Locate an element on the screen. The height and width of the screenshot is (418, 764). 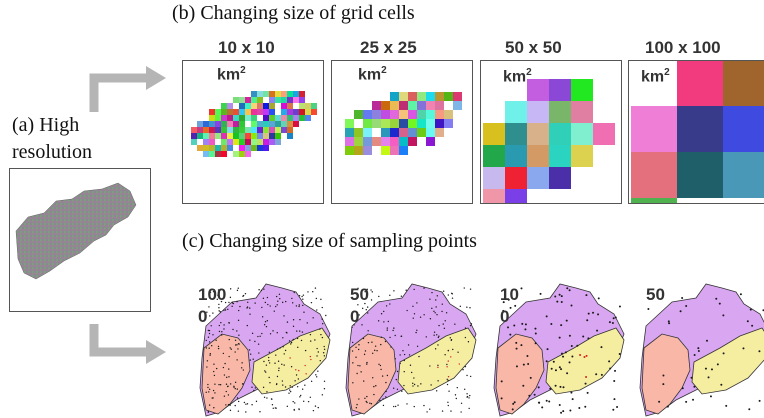
sample-size-label-4: 50 is located at coordinates (666, 295).